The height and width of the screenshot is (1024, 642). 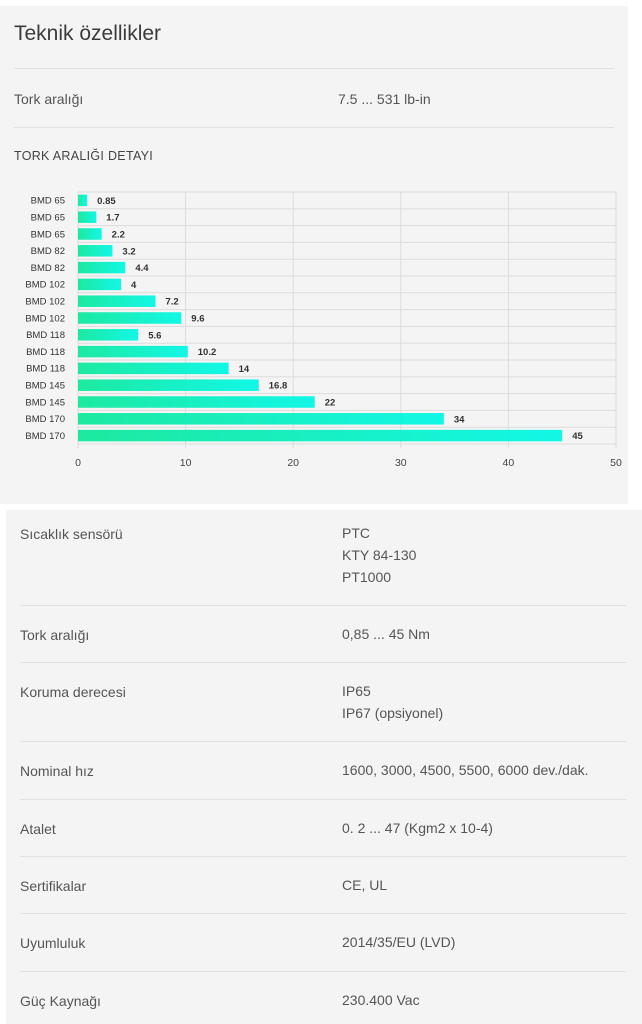 What do you see at coordinates (134, 285) in the screenshot?
I see `bar-value-label: 4` at bounding box center [134, 285].